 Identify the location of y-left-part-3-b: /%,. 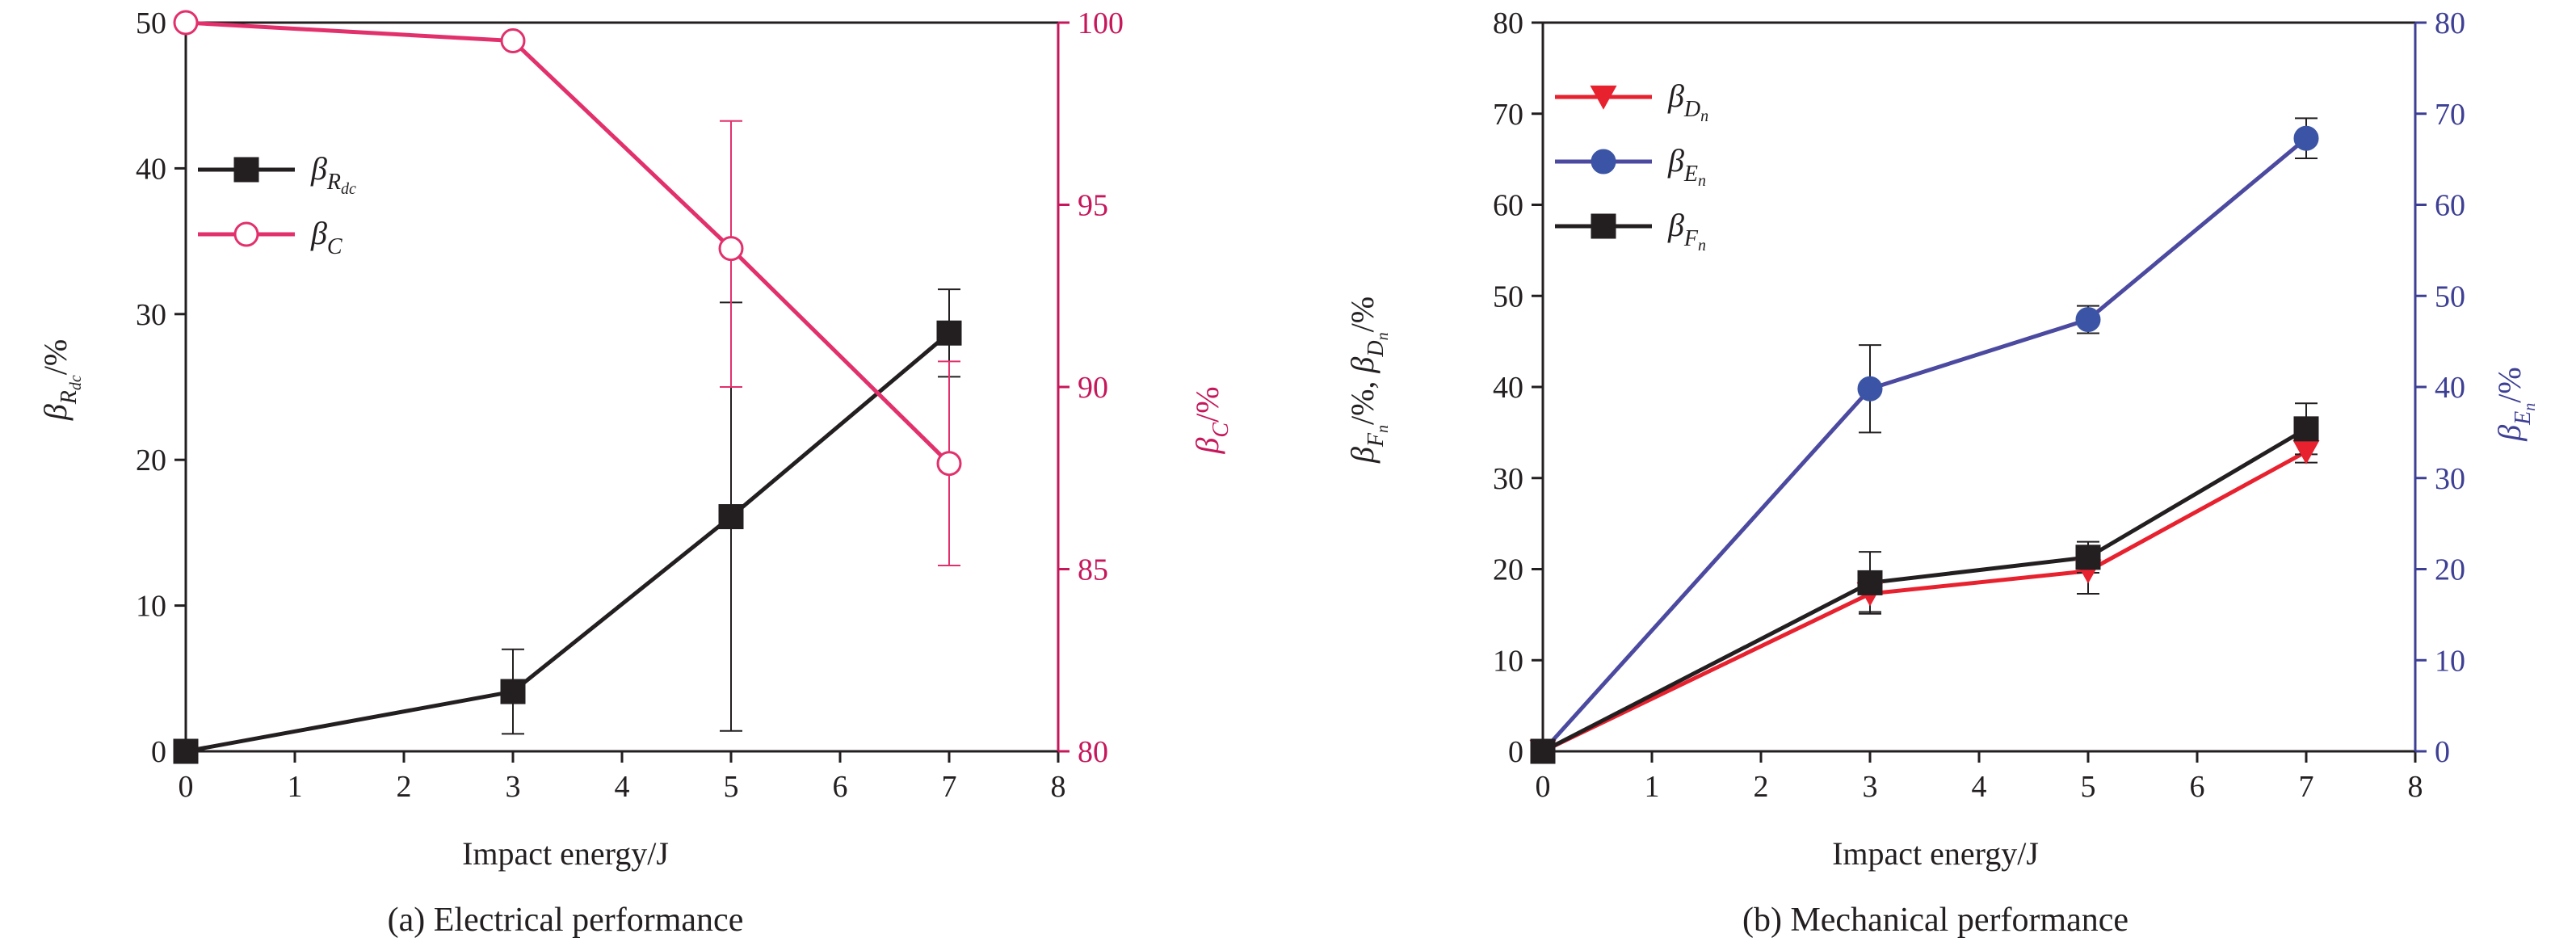
(1362, 399).